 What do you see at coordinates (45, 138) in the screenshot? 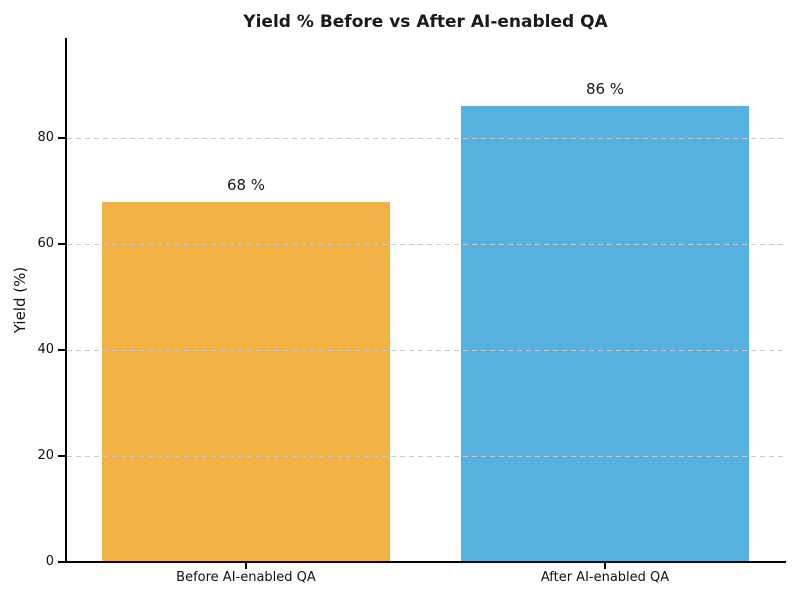
I see `y-tick-label-80: 80` at bounding box center [45, 138].